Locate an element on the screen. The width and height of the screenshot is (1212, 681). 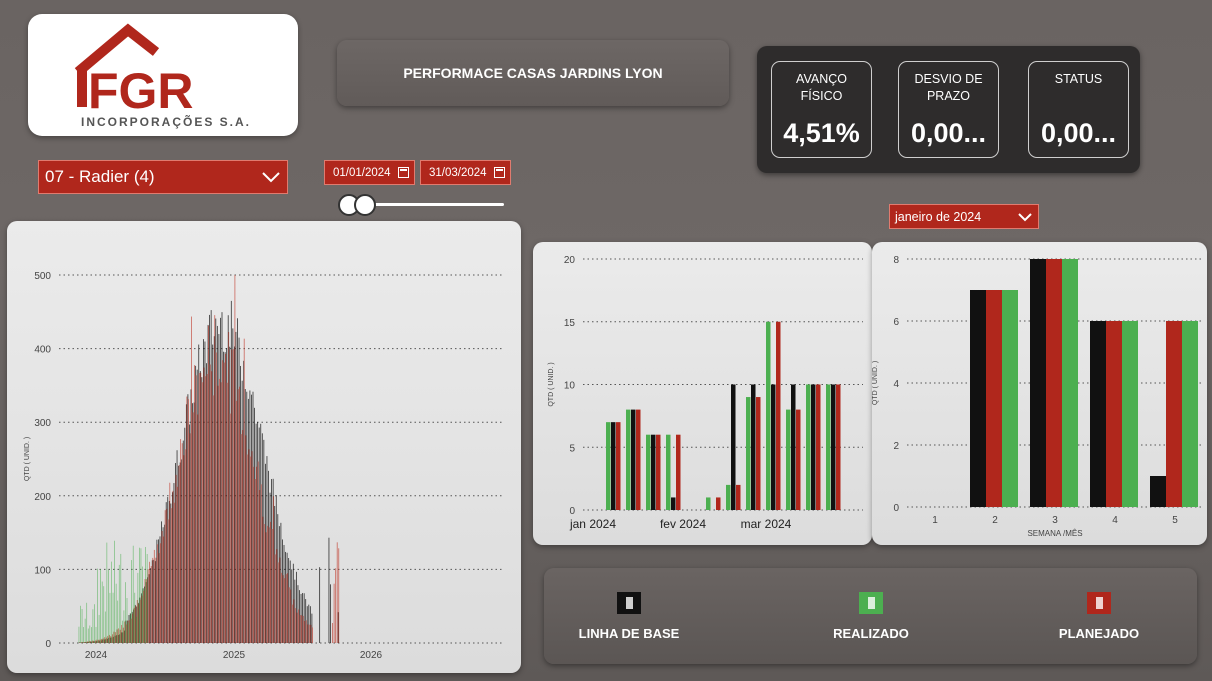
slider-handle-end is located at coordinates (365, 205).